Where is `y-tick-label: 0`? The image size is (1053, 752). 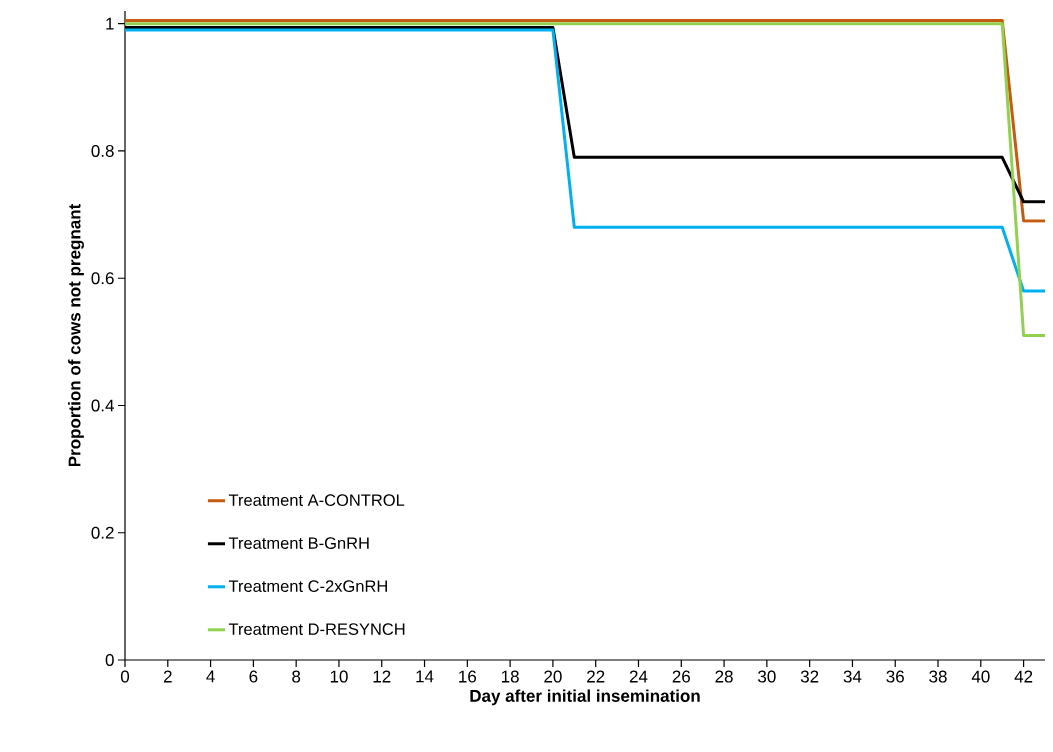
y-tick-label: 0 is located at coordinates (109, 660).